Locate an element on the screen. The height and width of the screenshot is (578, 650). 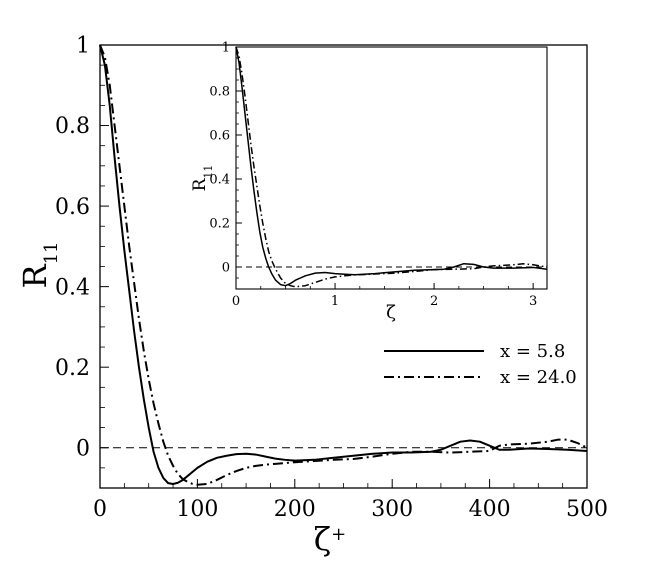
inset-y-label-sub: 11 is located at coordinates (208, 172).